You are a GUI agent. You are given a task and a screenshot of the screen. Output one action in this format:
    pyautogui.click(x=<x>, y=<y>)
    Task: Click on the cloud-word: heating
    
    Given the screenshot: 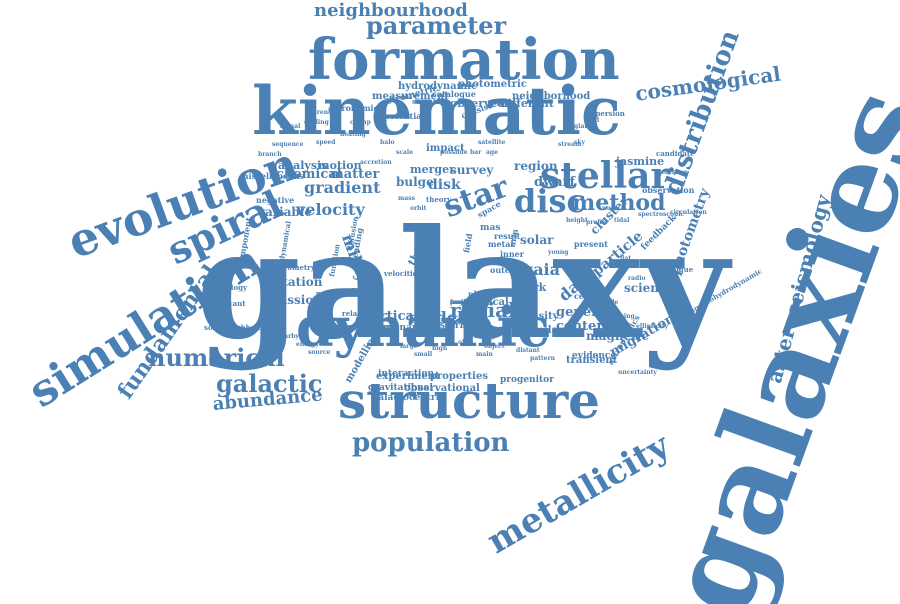 What is the action you would take?
    pyautogui.click(x=353, y=134)
    